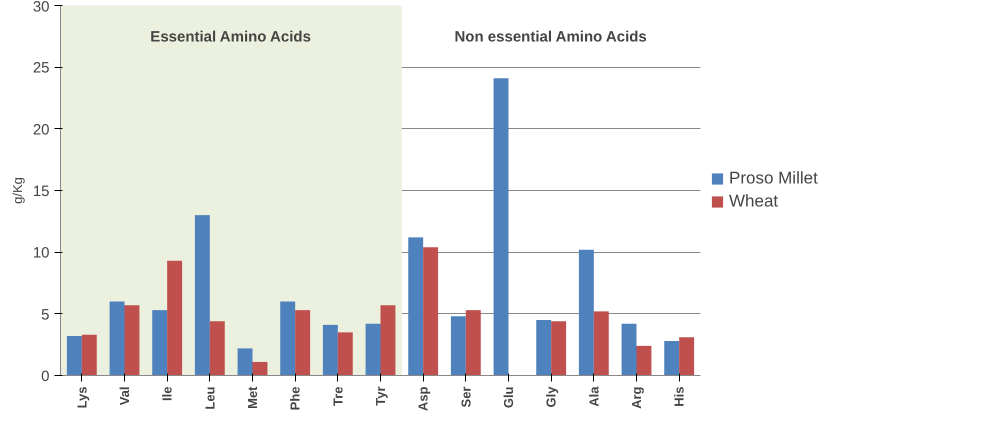 This screenshot has width=988, height=445. What do you see at coordinates (338, 396) in the screenshot?
I see `x-tick-label: Tre` at bounding box center [338, 396].